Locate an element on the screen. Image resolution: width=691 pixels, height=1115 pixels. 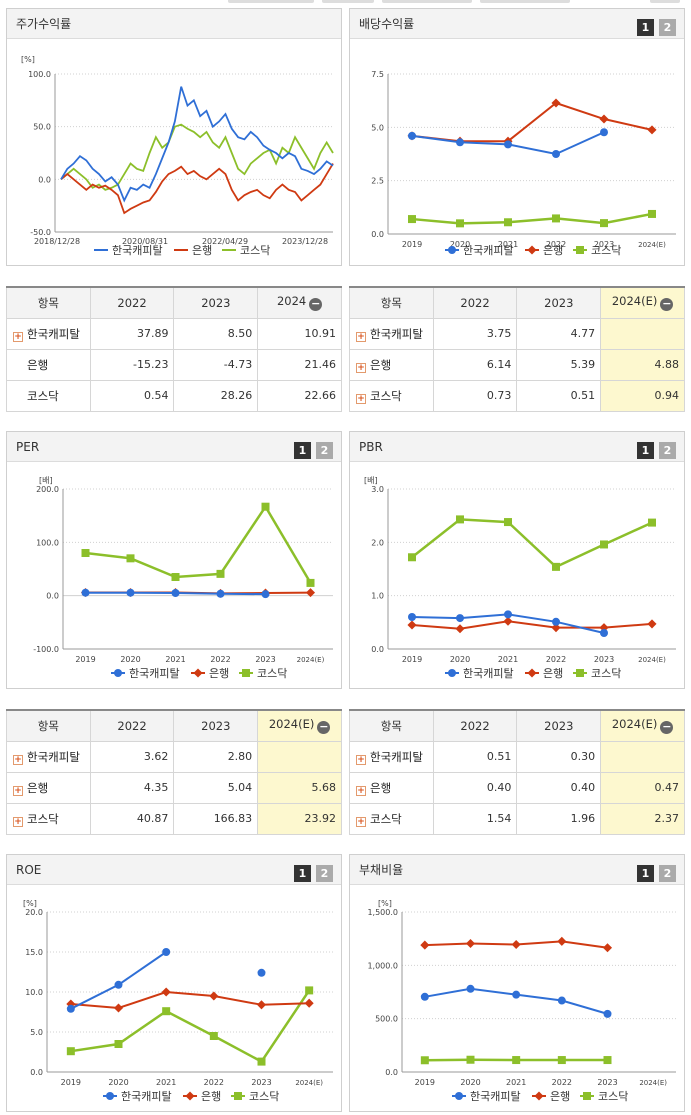
y-tick-label: -100.0 is located at coordinates (46, 649).